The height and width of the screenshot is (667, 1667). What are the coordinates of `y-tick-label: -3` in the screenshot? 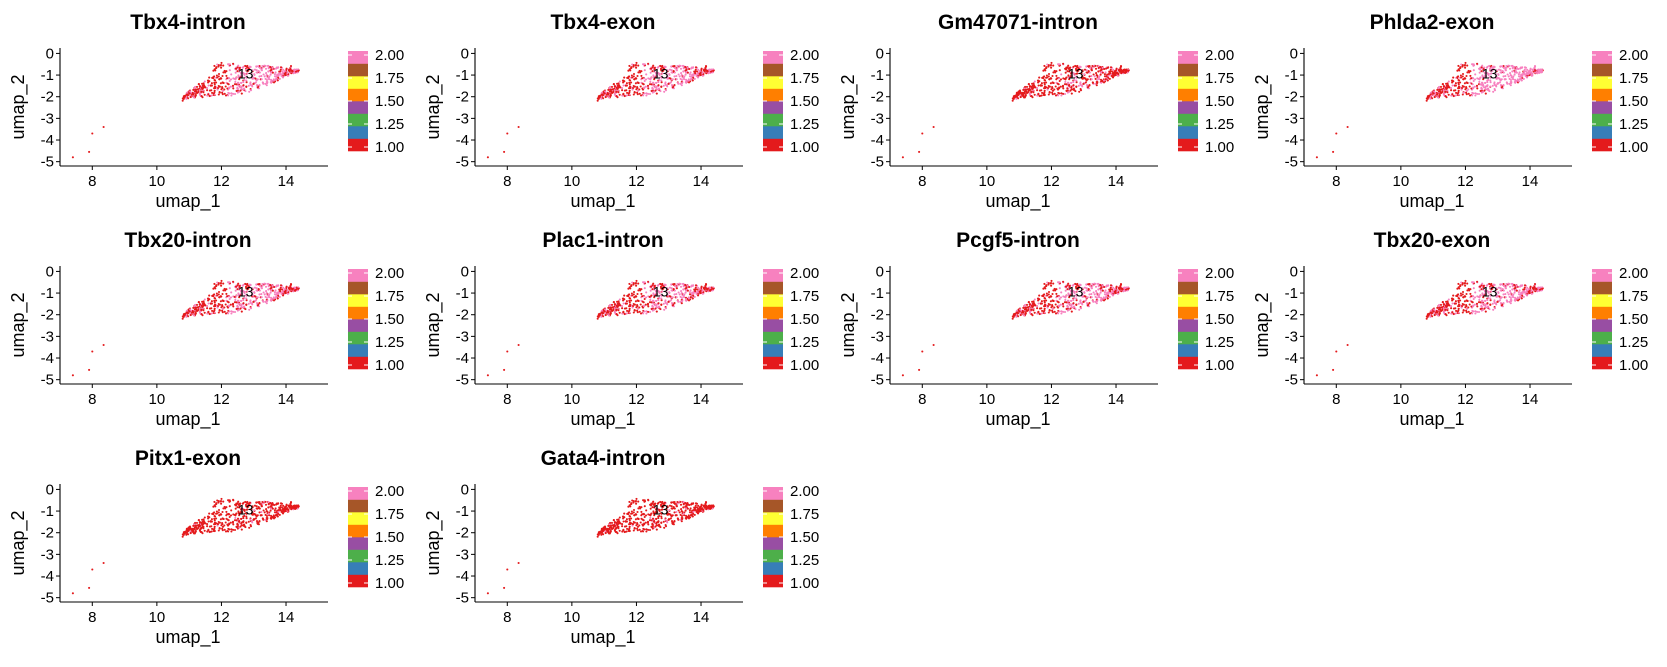 It's located at (462, 118).